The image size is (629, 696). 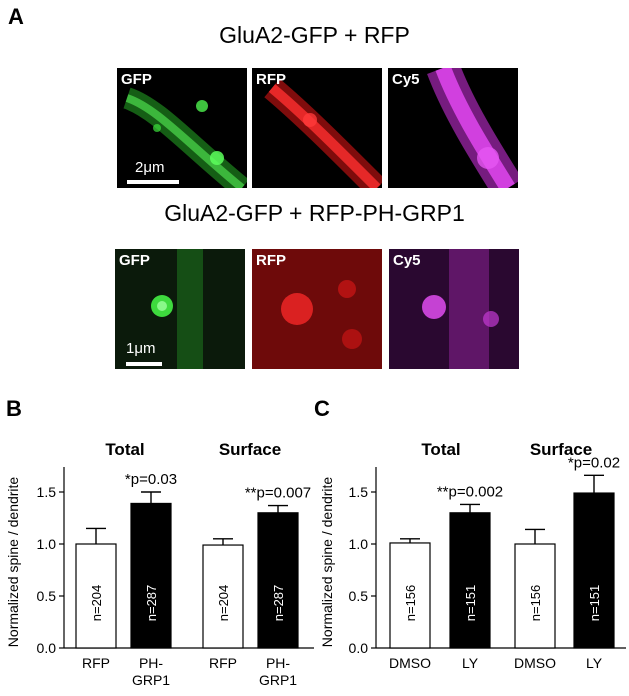 What do you see at coordinates (406, 79) in the screenshot?
I see `micrograph-cy5-row1-label: Cy5` at bounding box center [406, 79].